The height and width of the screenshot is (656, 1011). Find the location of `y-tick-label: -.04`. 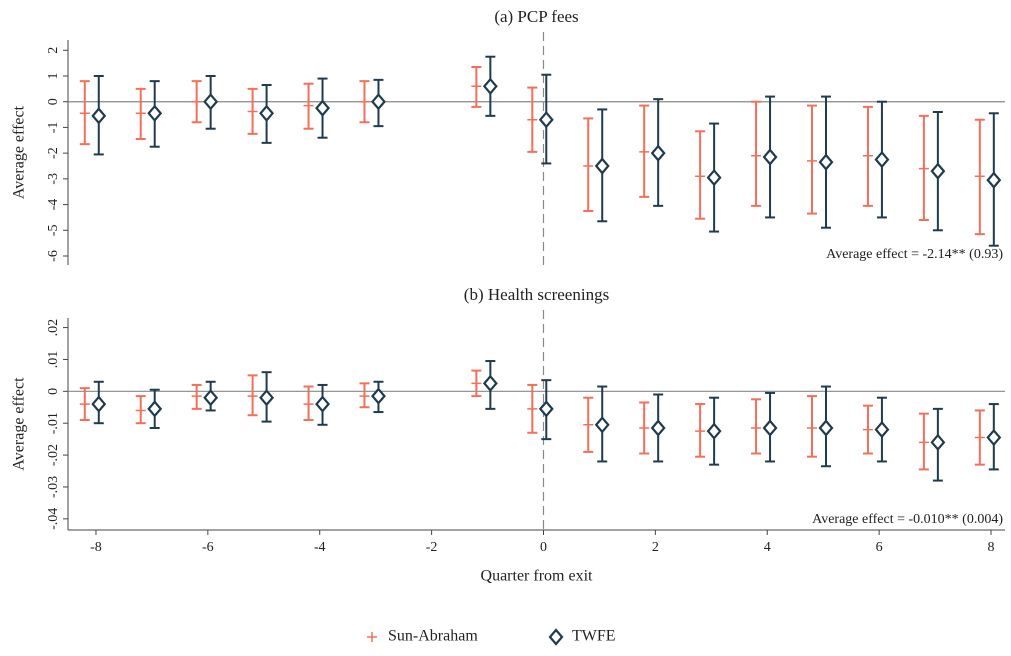

y-tick-label: -.04 is located at coordinates (53, 519).